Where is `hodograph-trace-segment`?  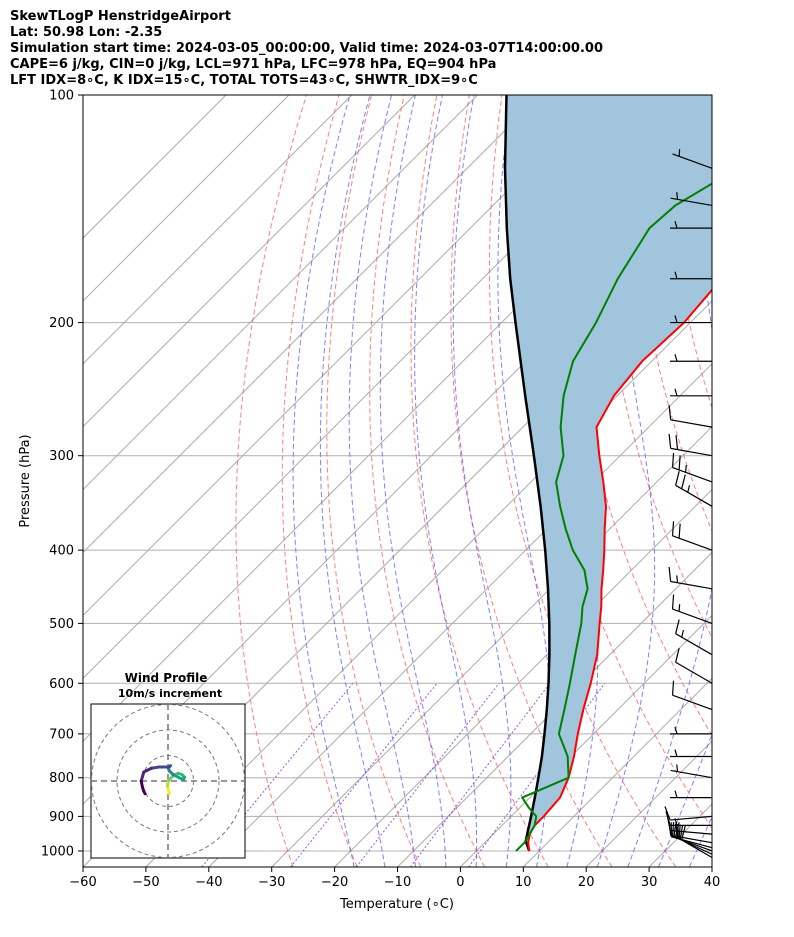
hodograph-trace-segment is located at coordinates (142, 776).